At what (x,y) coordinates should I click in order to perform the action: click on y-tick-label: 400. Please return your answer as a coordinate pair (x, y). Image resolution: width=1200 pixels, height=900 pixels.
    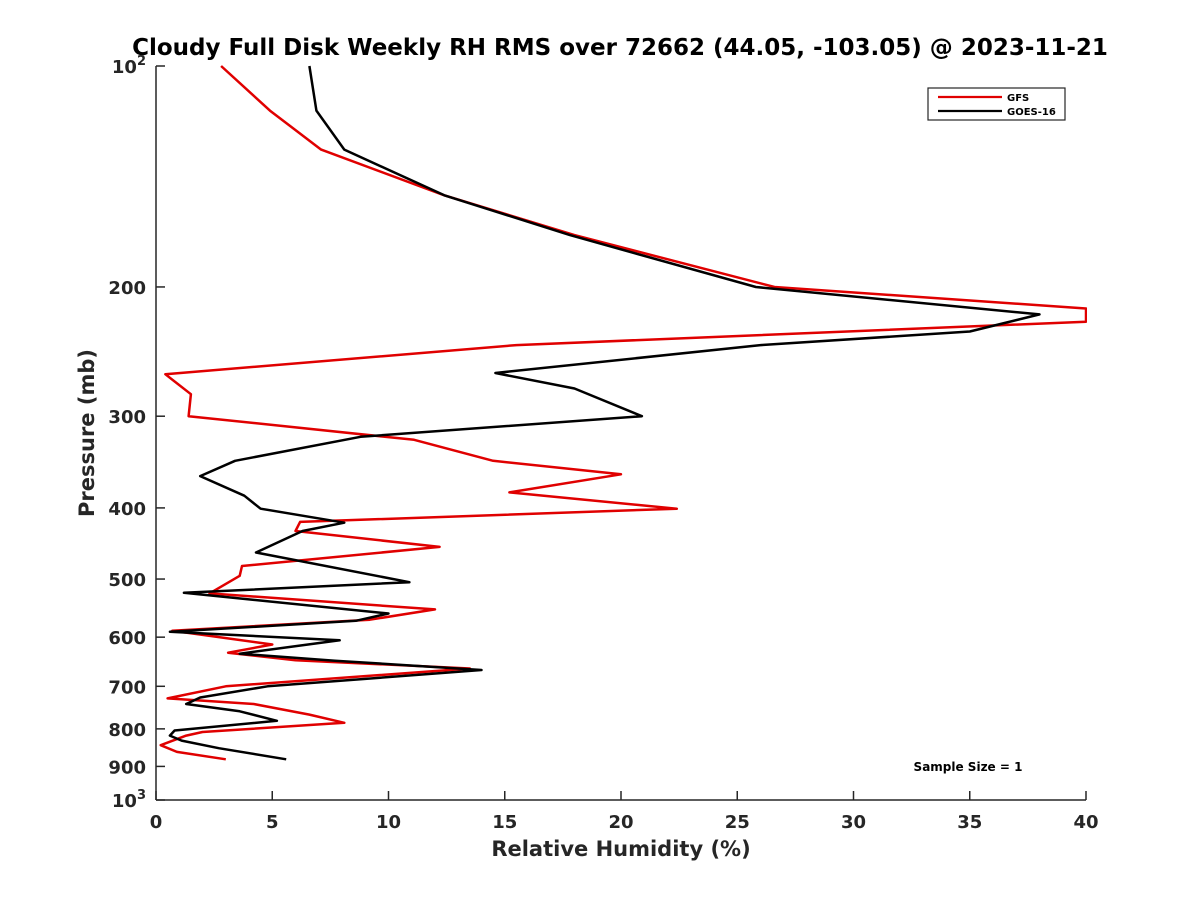
    Looking at the image, I should click on (127, 509).